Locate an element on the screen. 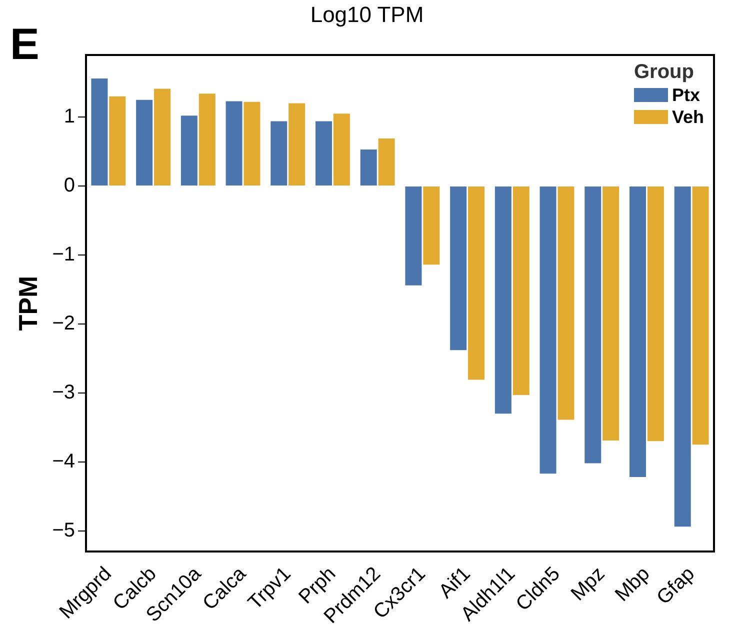 The width and height of the screenshot is (734, 632). y-tick-label: −1 is located at coordinates (64, 255).